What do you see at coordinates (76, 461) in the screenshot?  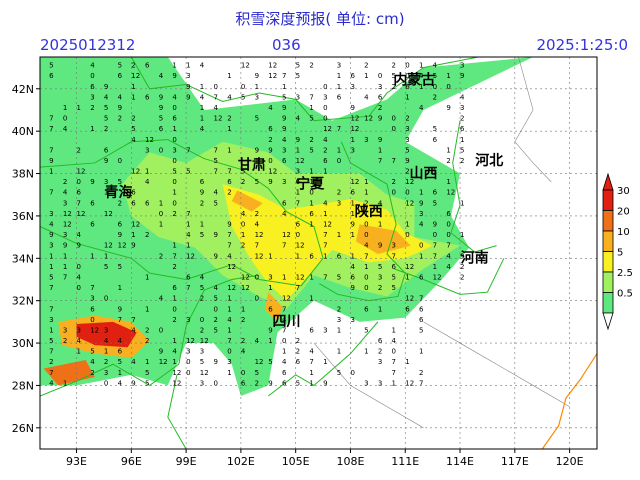 I see `lon-tick-label: 93E` at bounding box center [76, 461].